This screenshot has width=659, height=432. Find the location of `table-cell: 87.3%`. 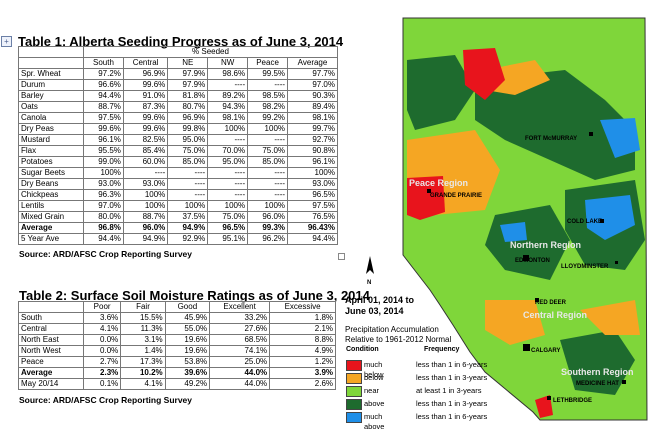

table-cell: 87.3% is located at coordinates (145, 107).